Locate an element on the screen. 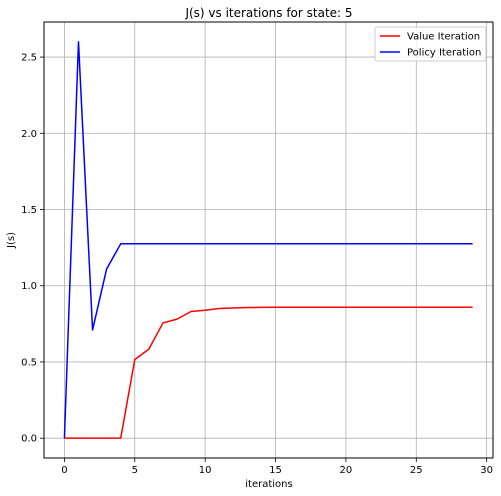 Image resolution: width=501 pixels, height=496 pixels. legend-box is located at coordinates (430, 44).